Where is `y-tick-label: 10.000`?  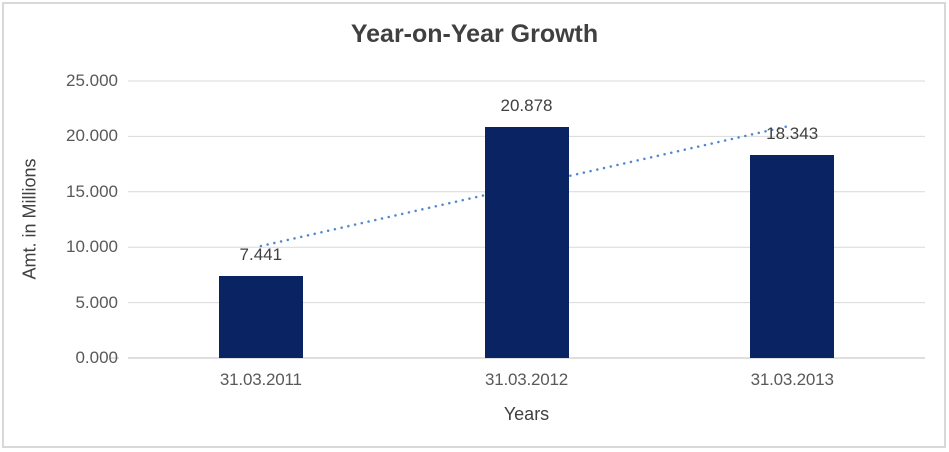
y-tick-label: 10.000 is located at coordinates (92, 247).